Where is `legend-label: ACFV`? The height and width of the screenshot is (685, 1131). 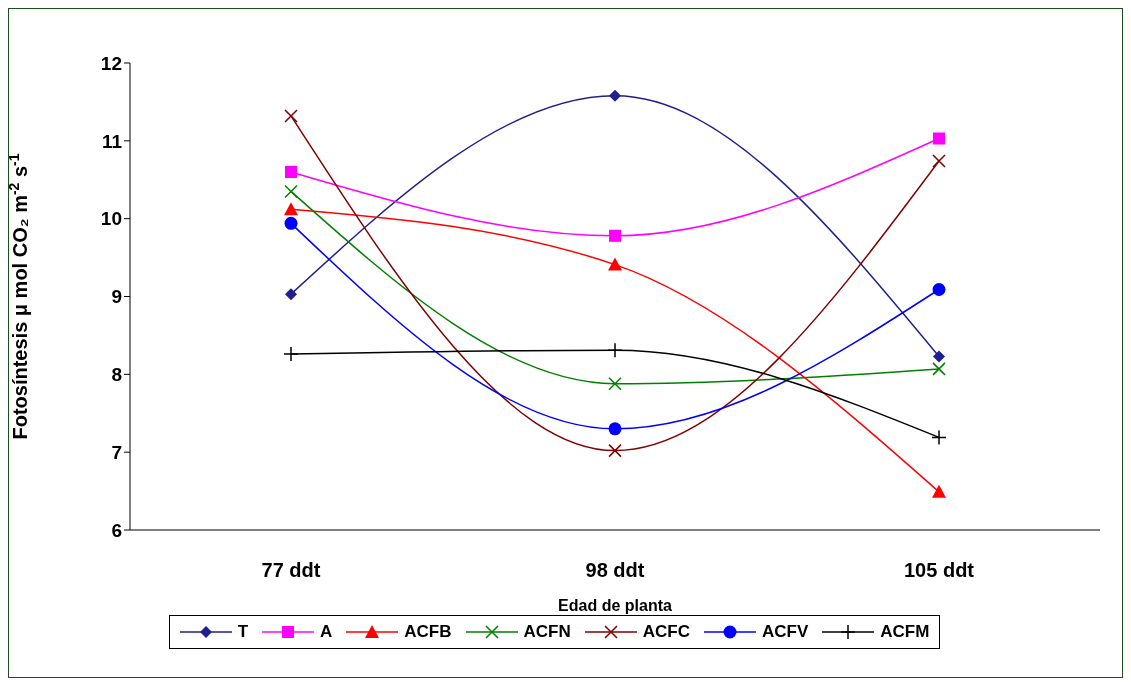 legend-label: ACFV is located at coordinates (784, 632).